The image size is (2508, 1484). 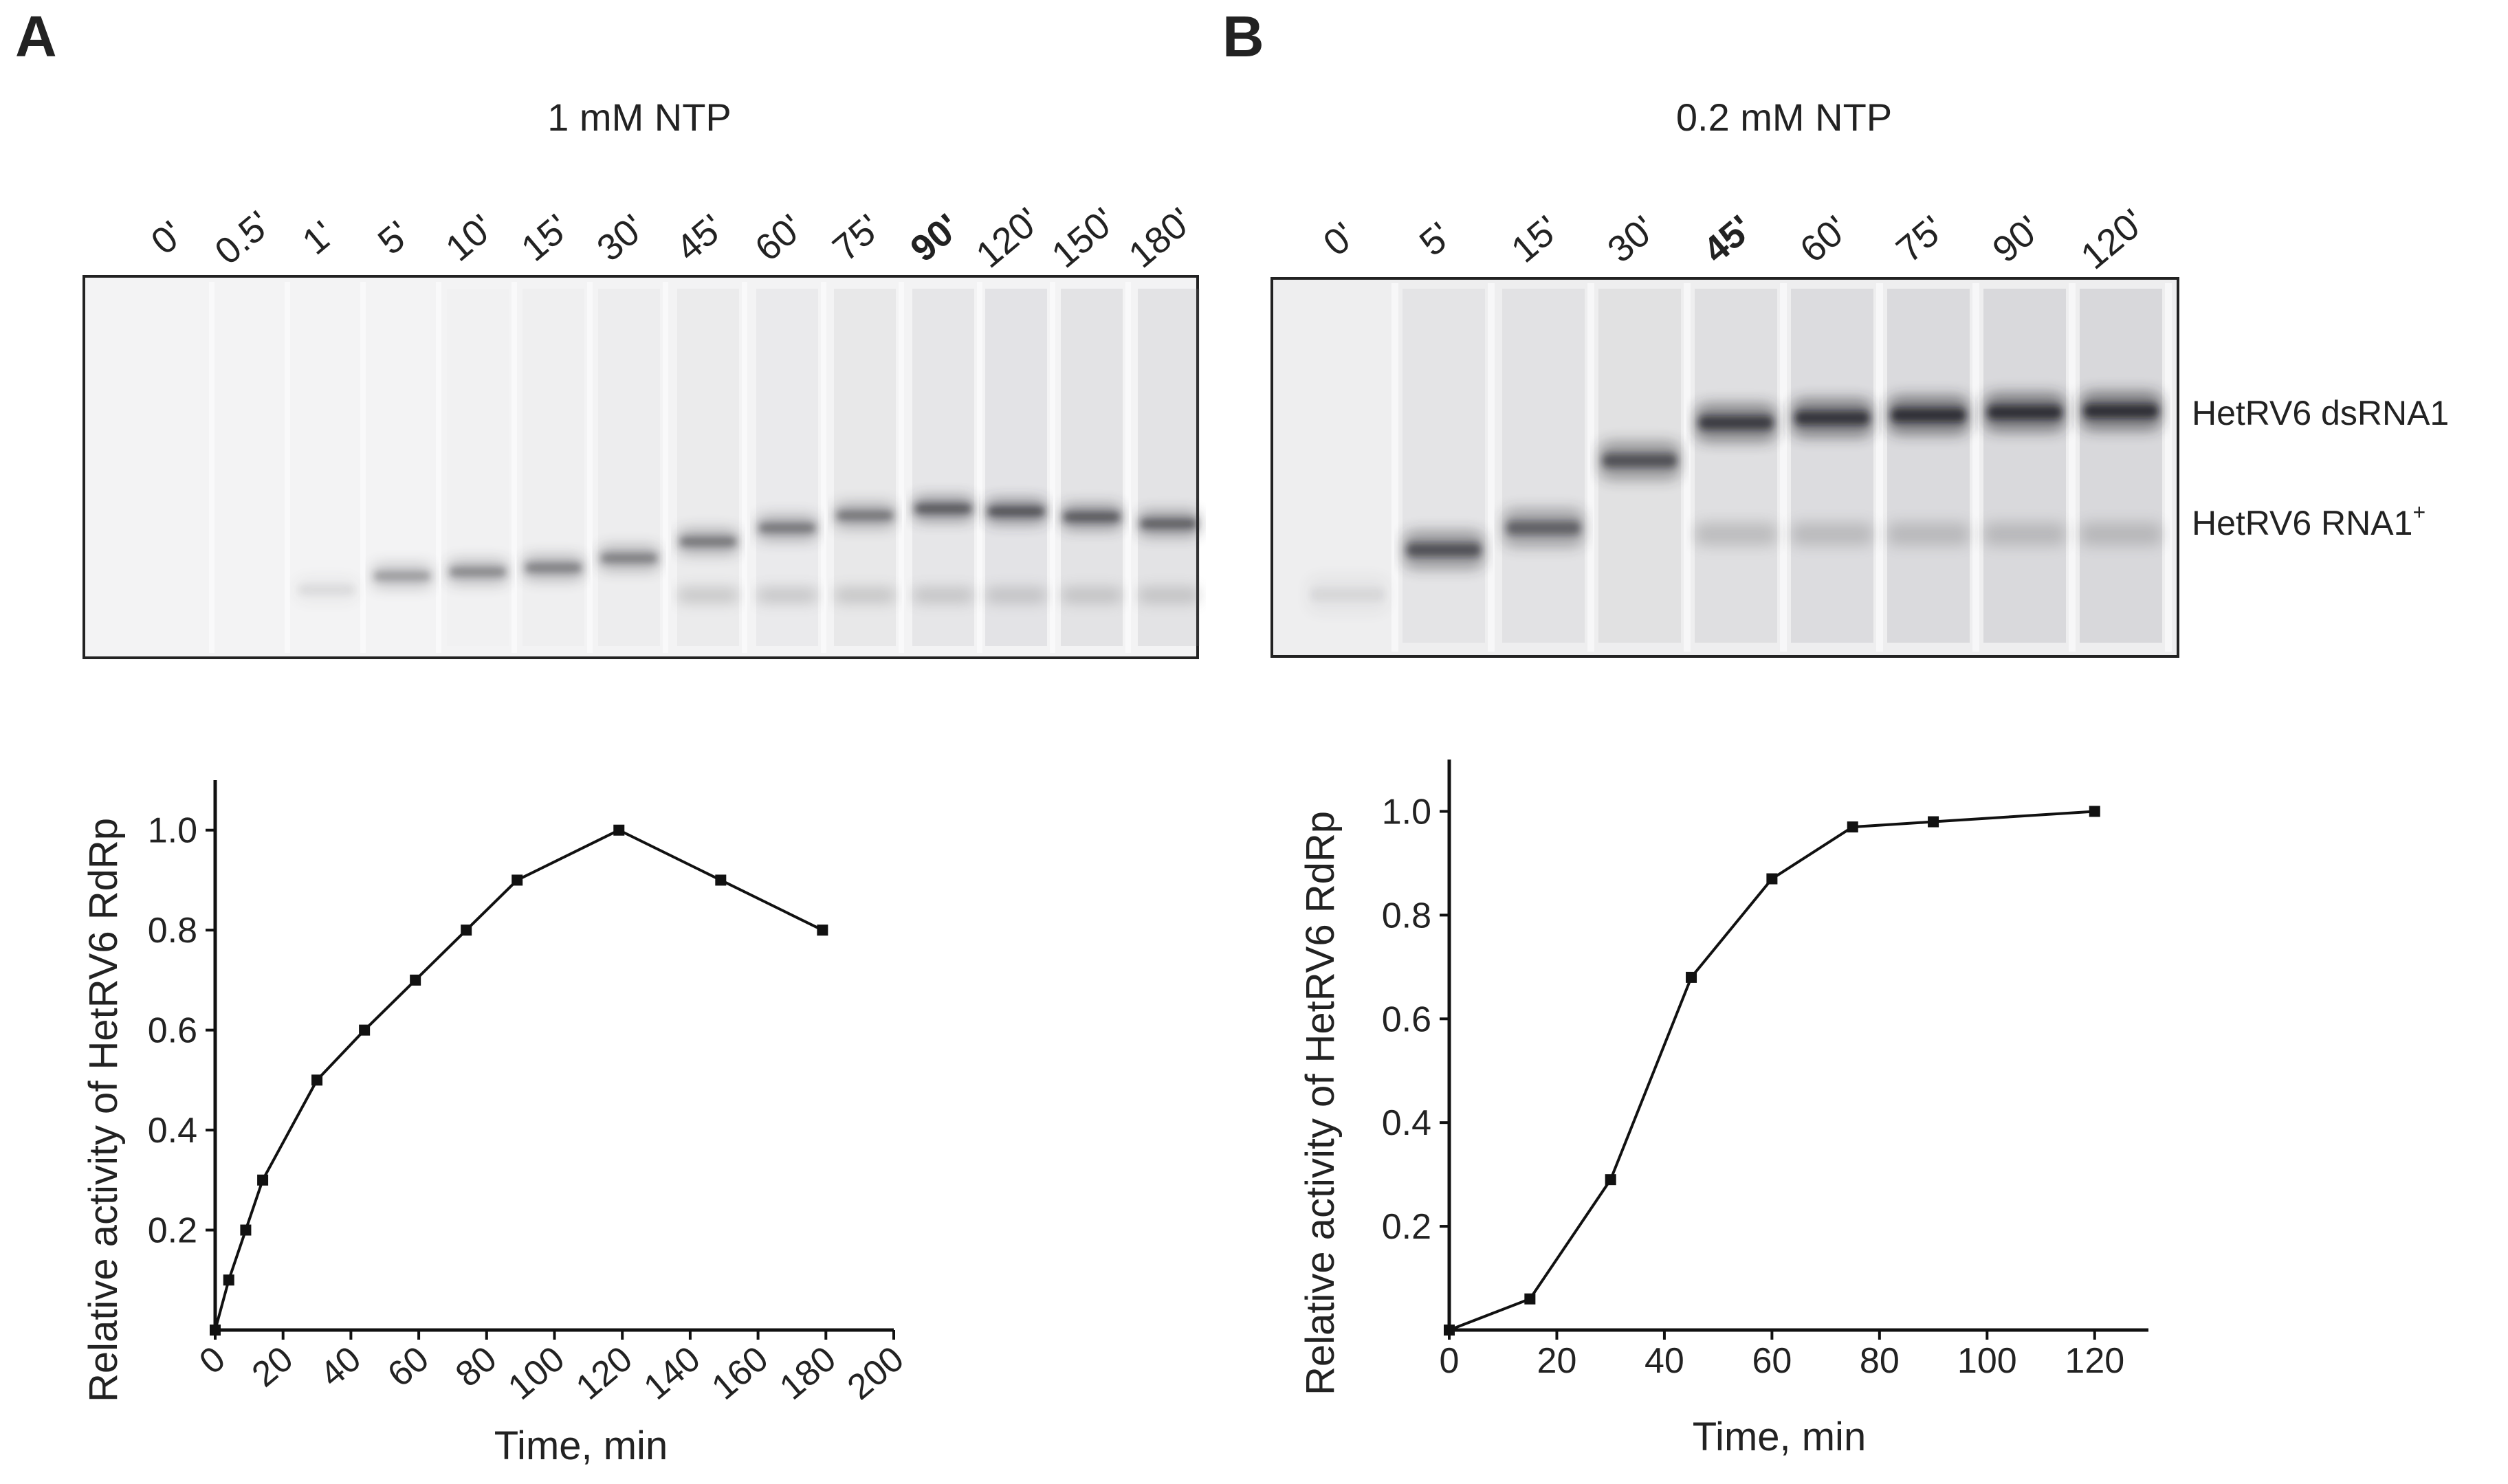 What do you see at coordinates (318, 238) in the screenshot?
I see `gel-a-lane-label: 1'` at bounding box center [318, 238].